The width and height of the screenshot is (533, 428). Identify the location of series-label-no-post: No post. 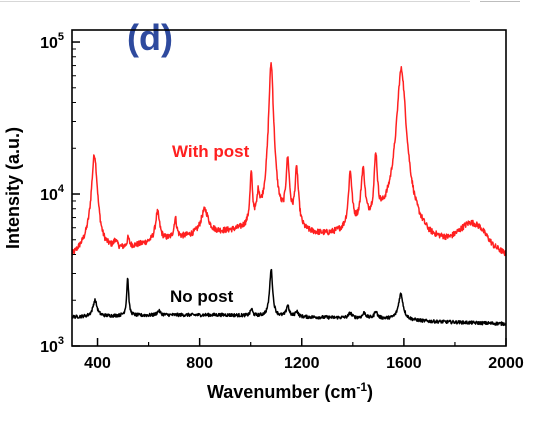
(202, 296).